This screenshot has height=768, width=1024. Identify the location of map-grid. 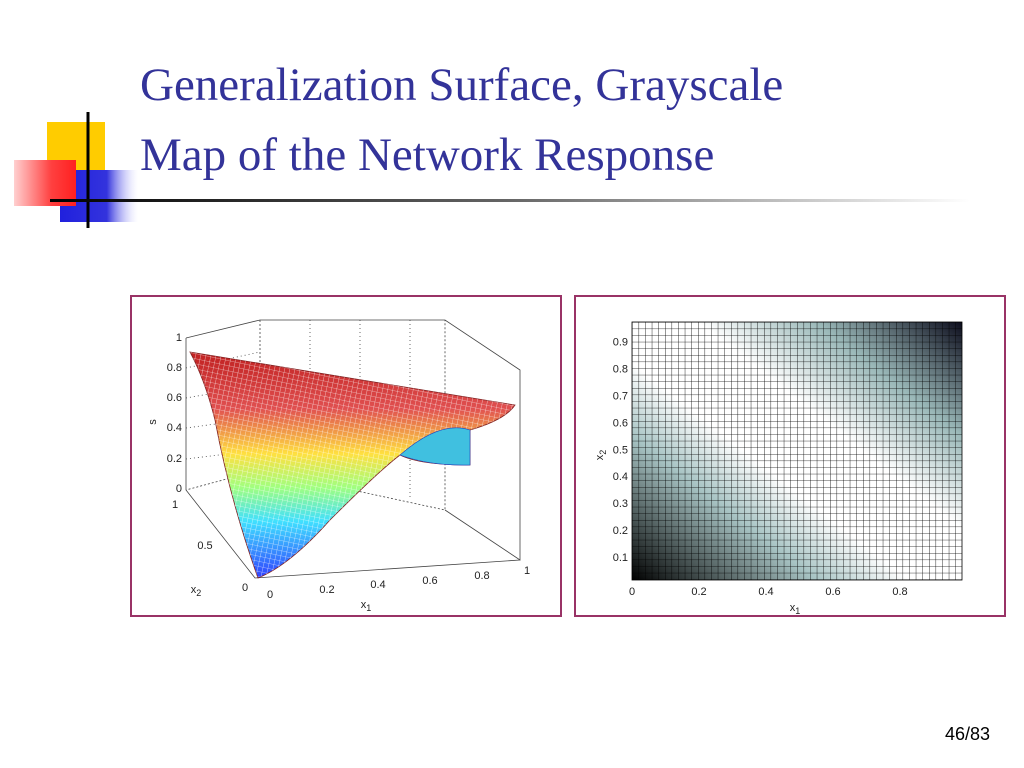
(797, 451).